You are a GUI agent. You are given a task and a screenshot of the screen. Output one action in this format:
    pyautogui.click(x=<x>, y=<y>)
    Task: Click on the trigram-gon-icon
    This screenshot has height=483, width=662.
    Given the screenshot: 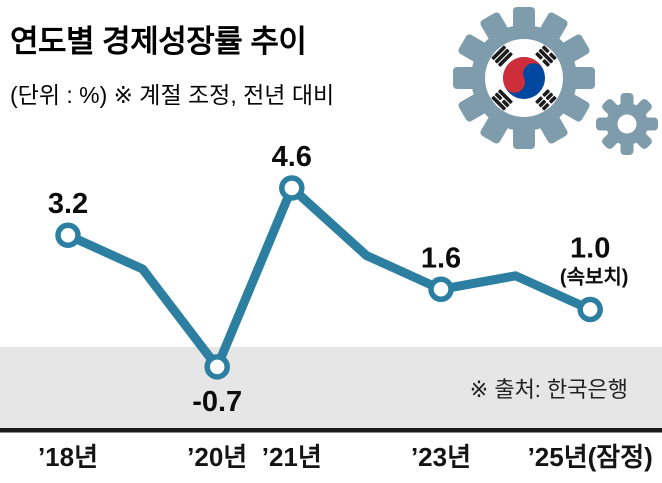 What is the action you would take?
    pyautogui.click(x=546, y=100)
    